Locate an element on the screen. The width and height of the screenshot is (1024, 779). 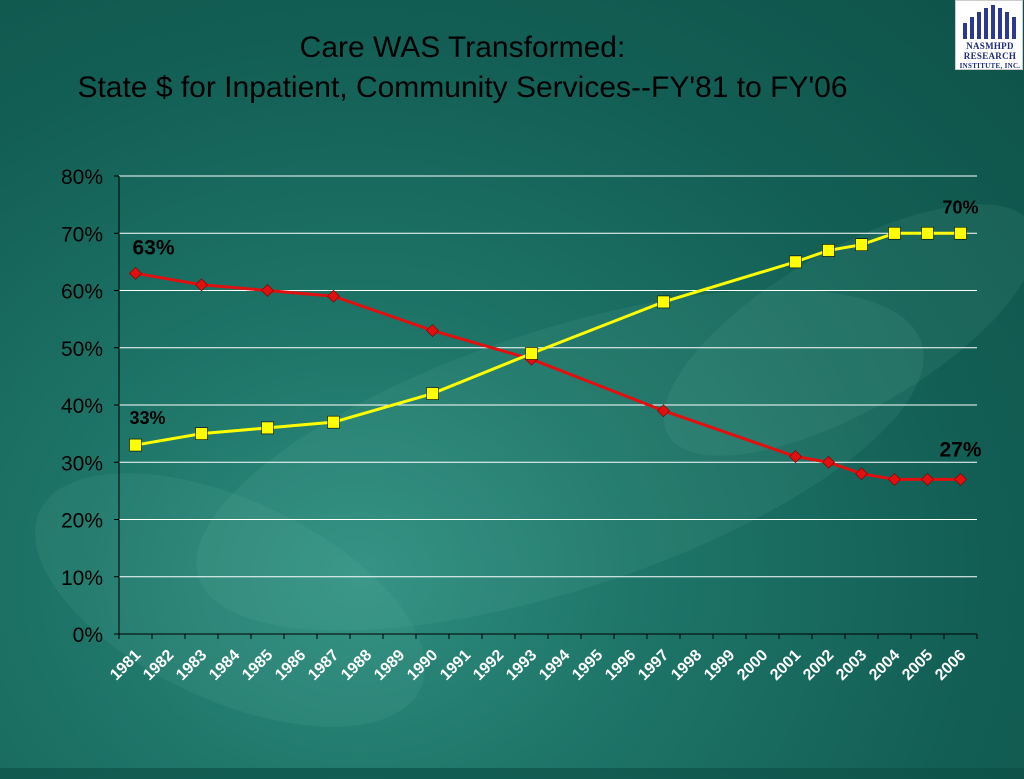
x-tick-label: 2004 is located at coordinates (884, 665).